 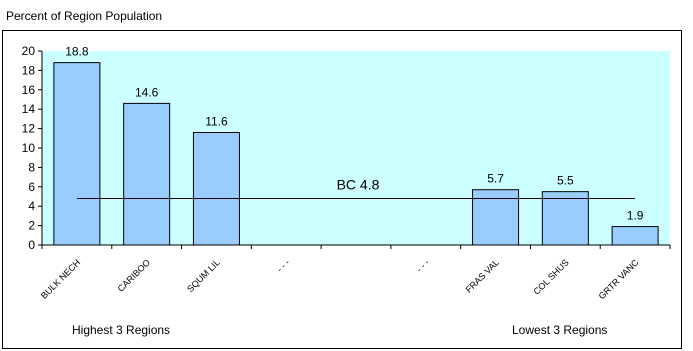 I want to click on data-label-8: 1.9, so click(x=635, y=216).